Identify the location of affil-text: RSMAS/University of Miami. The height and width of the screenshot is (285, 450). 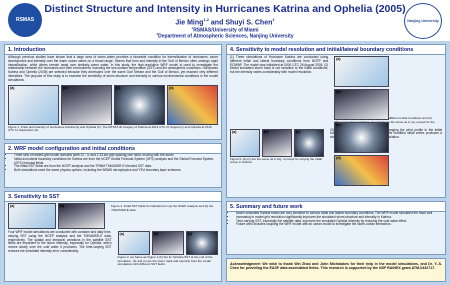
(226, 30).